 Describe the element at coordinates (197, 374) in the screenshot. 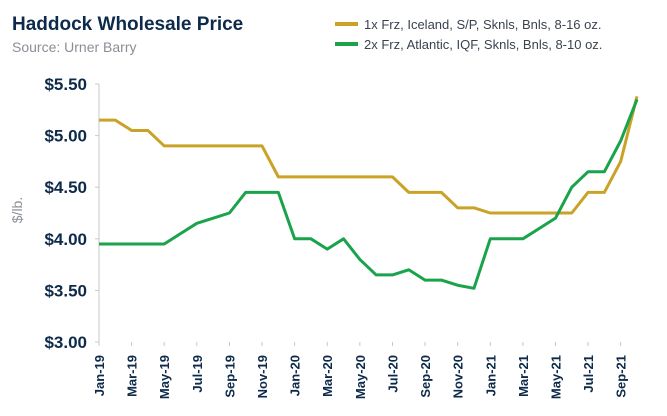

I see `x-tick-label: Jul-19` at that location.